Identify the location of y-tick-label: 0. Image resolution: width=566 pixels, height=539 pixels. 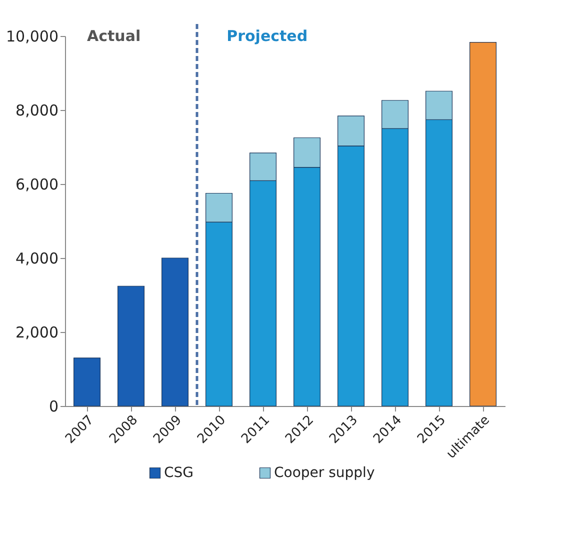
(53, 407).